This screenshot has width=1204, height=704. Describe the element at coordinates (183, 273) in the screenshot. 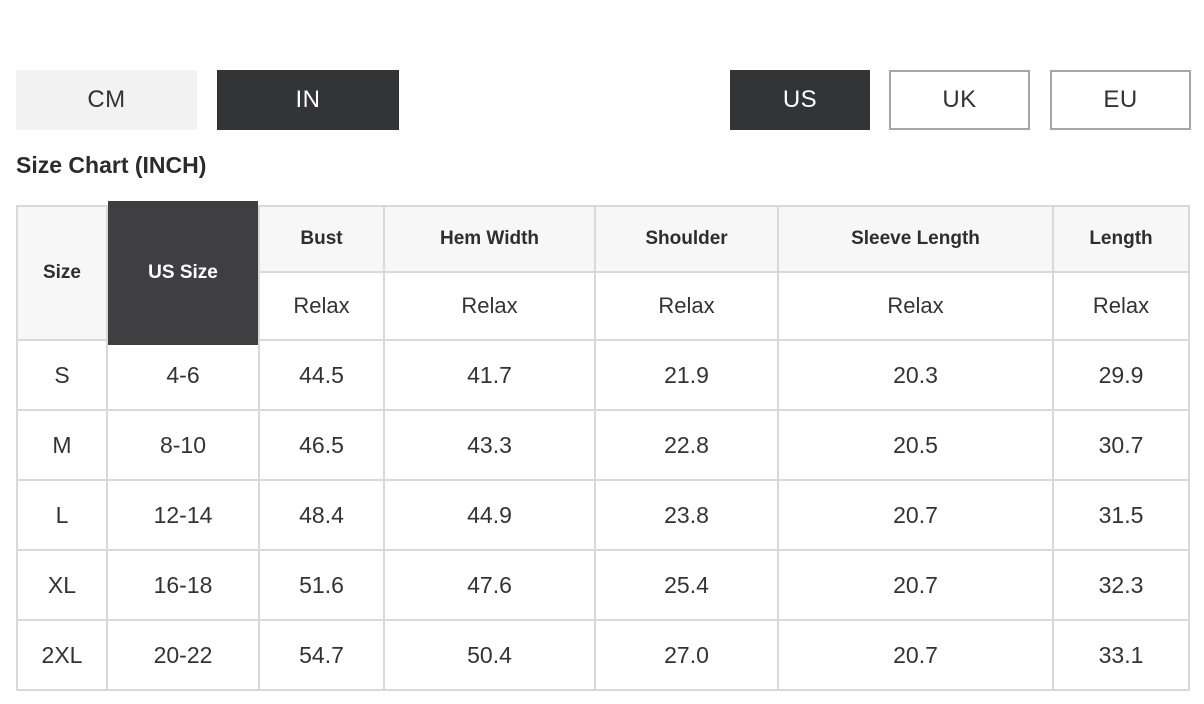

I see `column-header-us-size: US Size` at that location.